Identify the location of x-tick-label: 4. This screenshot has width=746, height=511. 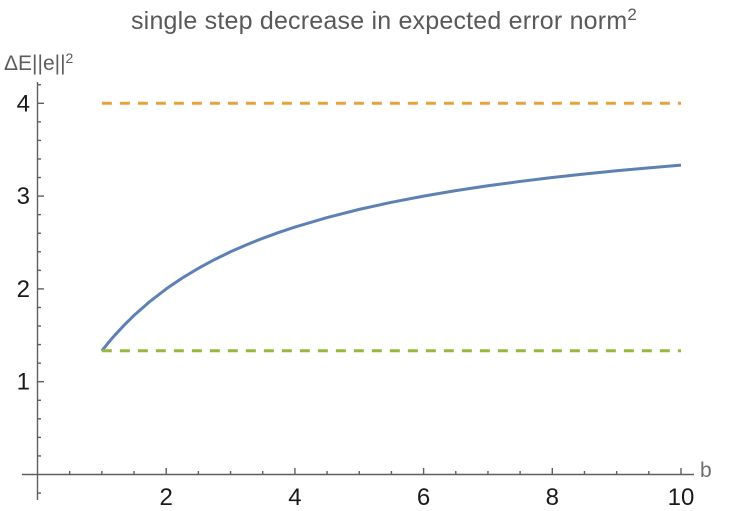
(294, 497).